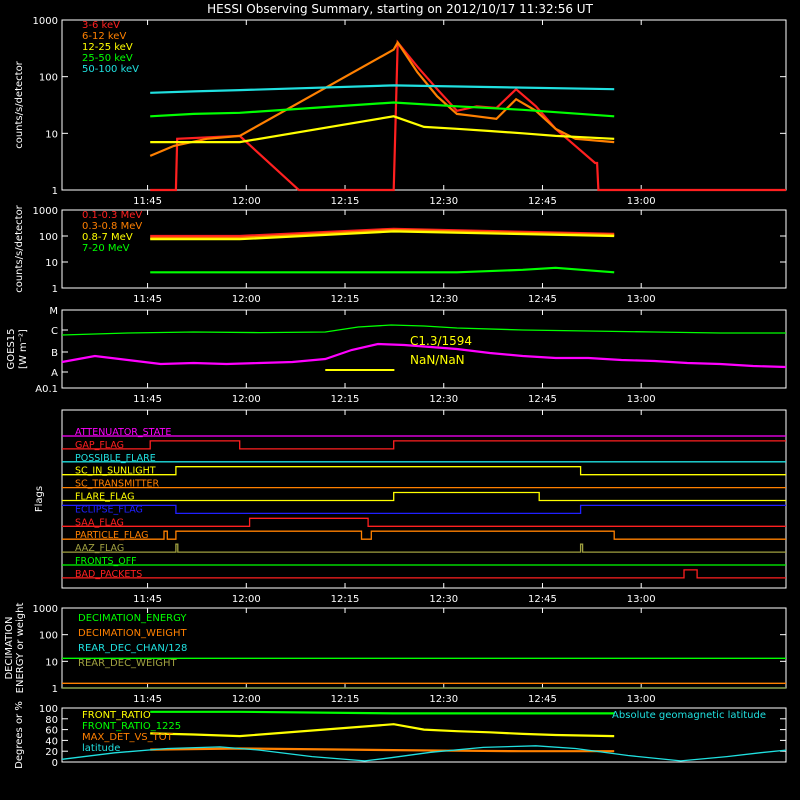 The height and width of the screenshot is (800, 800). Describe the element at coordinates (101, 748) in the screenshot. I see `legend-entry: latitude` at that location.